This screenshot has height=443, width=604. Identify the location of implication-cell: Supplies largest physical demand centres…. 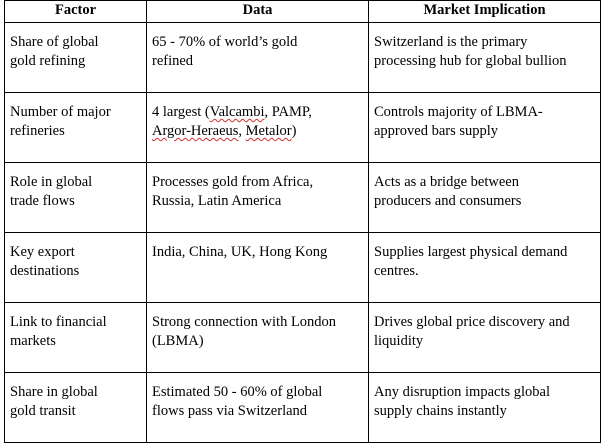
(484, 267).